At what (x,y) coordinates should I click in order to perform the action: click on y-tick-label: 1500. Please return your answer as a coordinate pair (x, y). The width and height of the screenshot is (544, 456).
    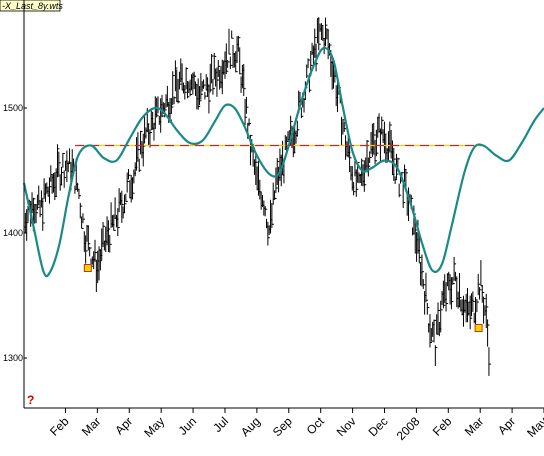
    Looking at the image, I should click on (13, 108).